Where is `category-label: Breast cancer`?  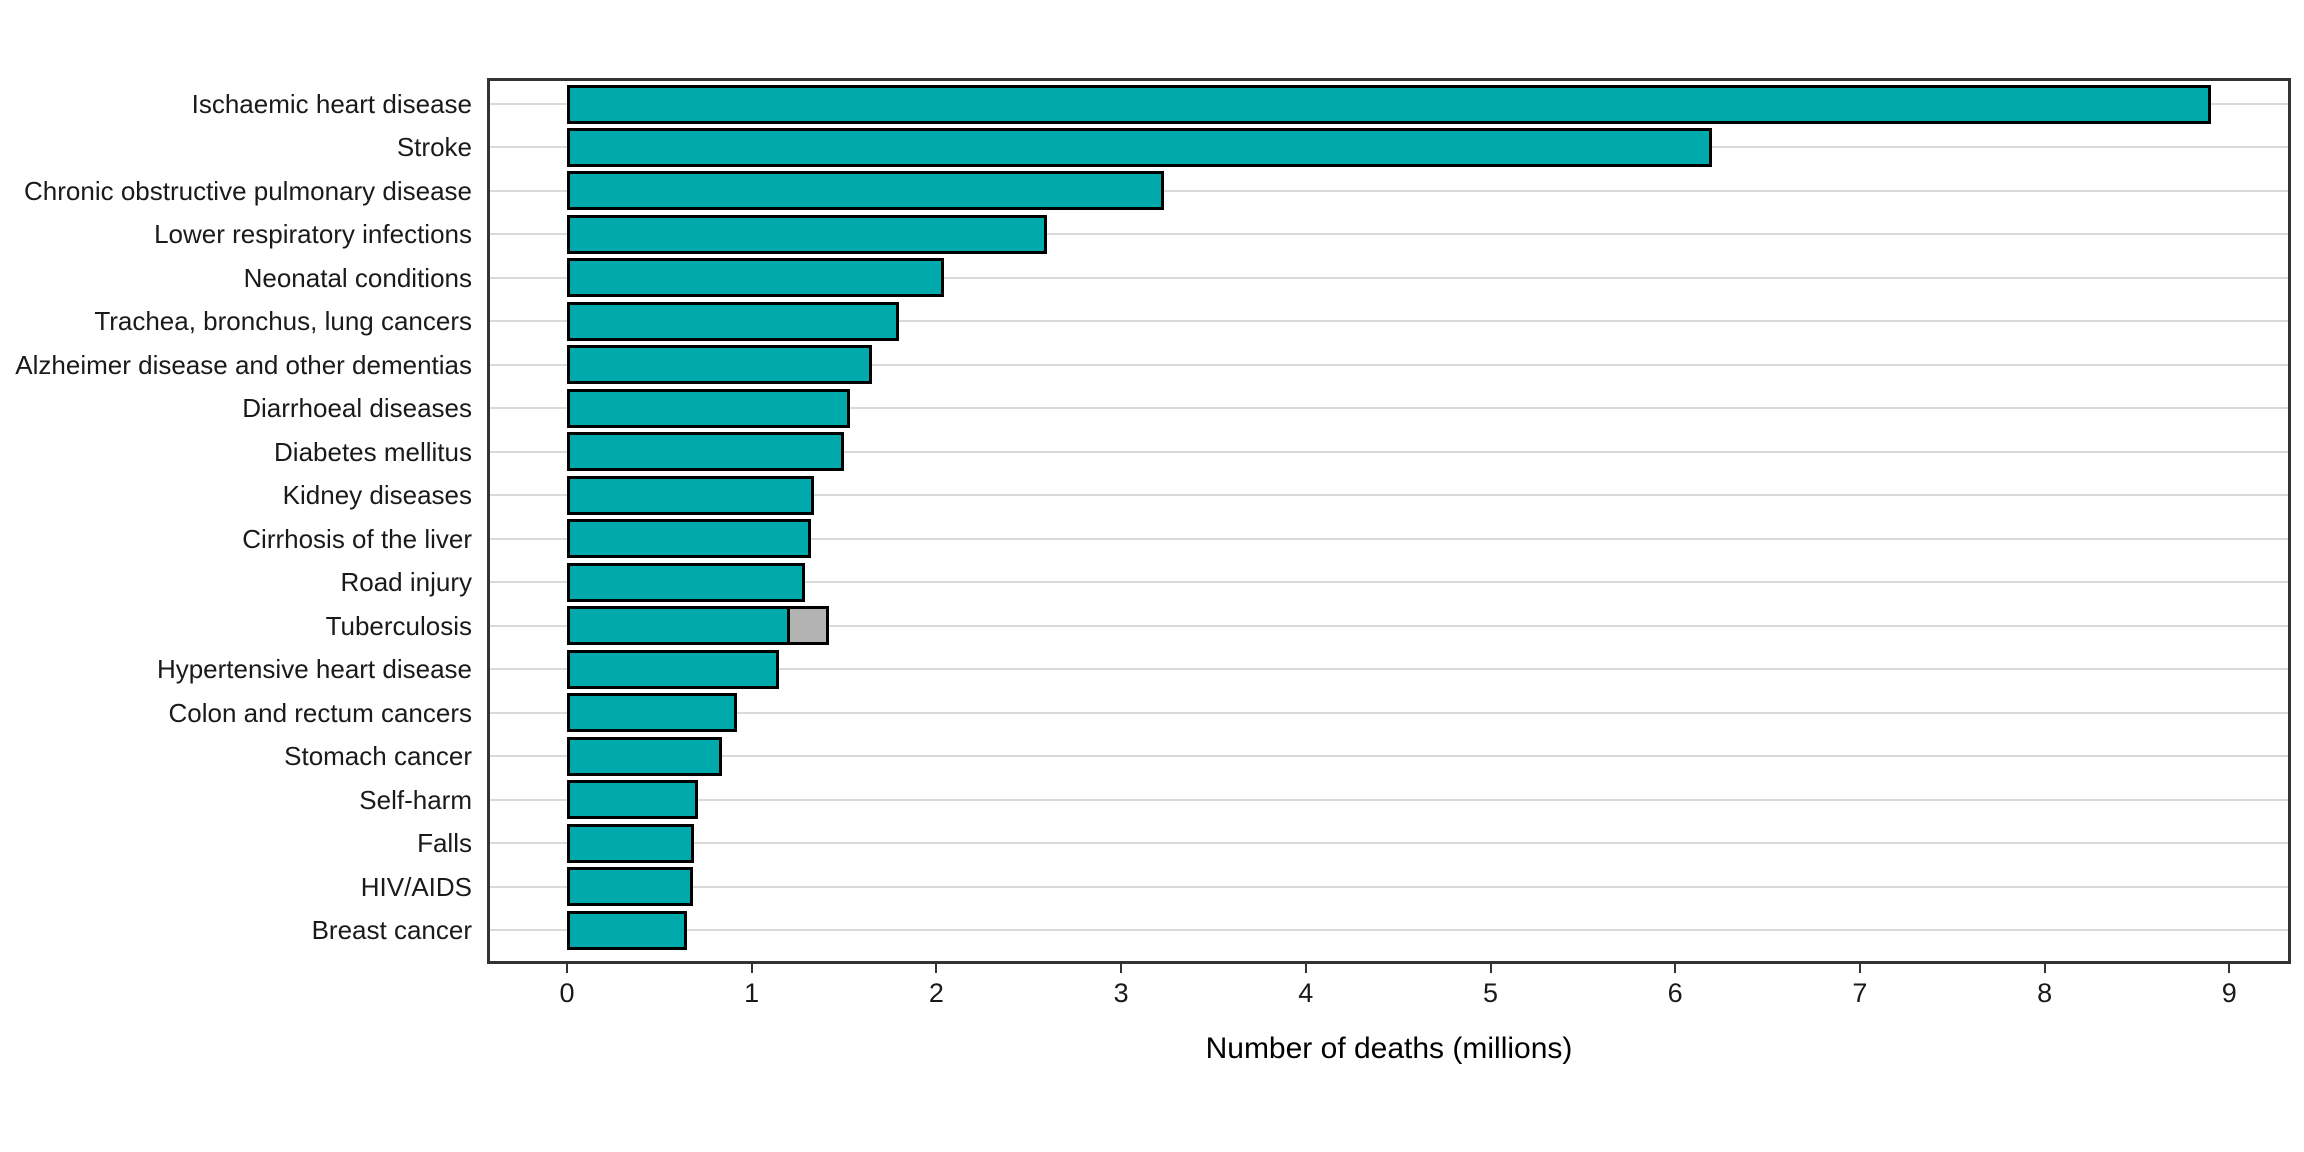
category-label: Breast cancer is located at coordinates (391, 930).